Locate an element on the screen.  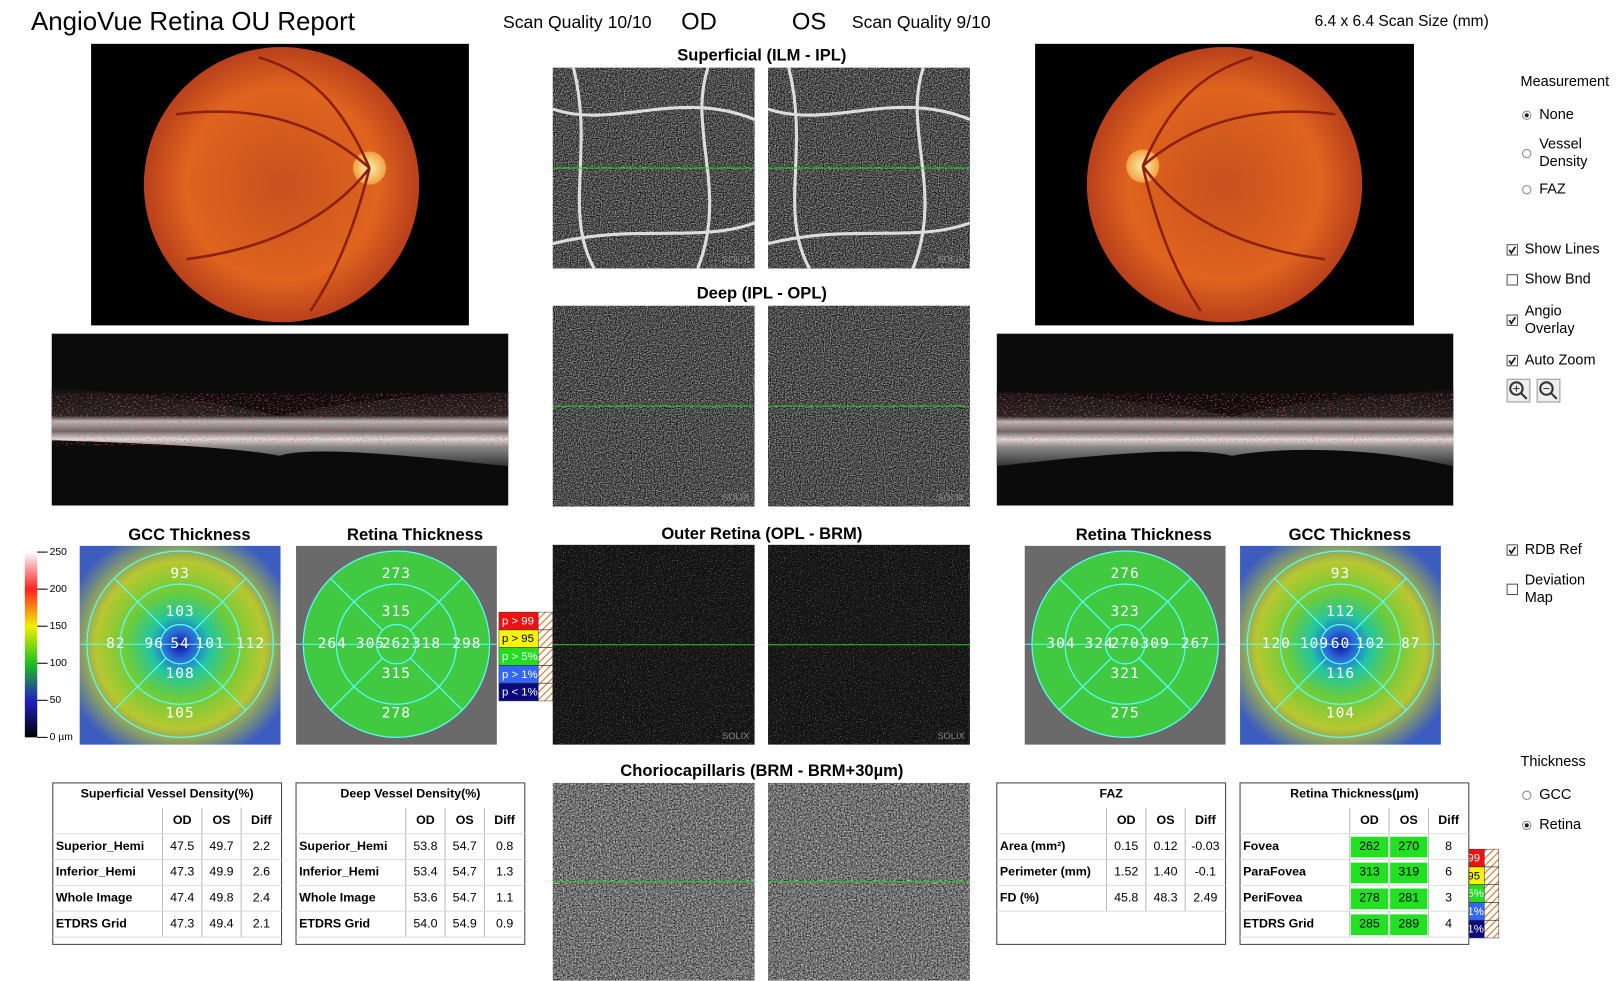
table-cell: 47.4 is located at coordinates (182, 898).